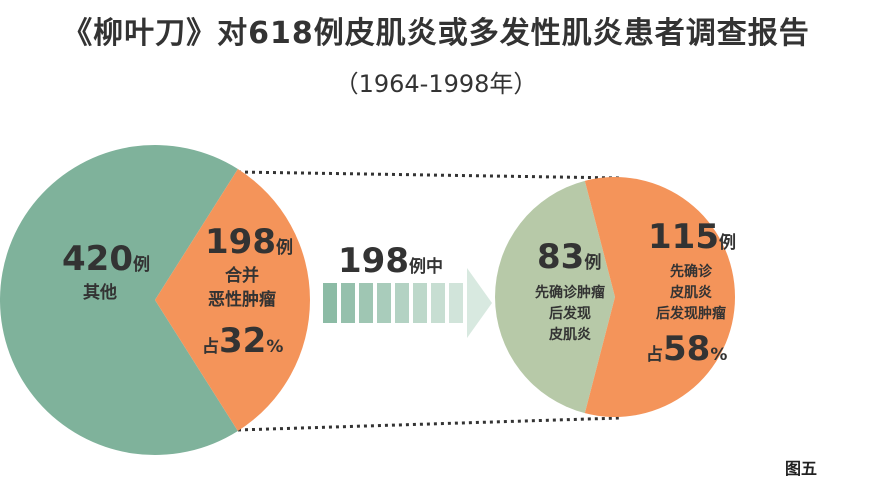 The image size is (872, 487). What do you see at coordinates (592, 262) in the screenshot?
I see `tumor-first-unit: 例` at bounding box center [592, 262].